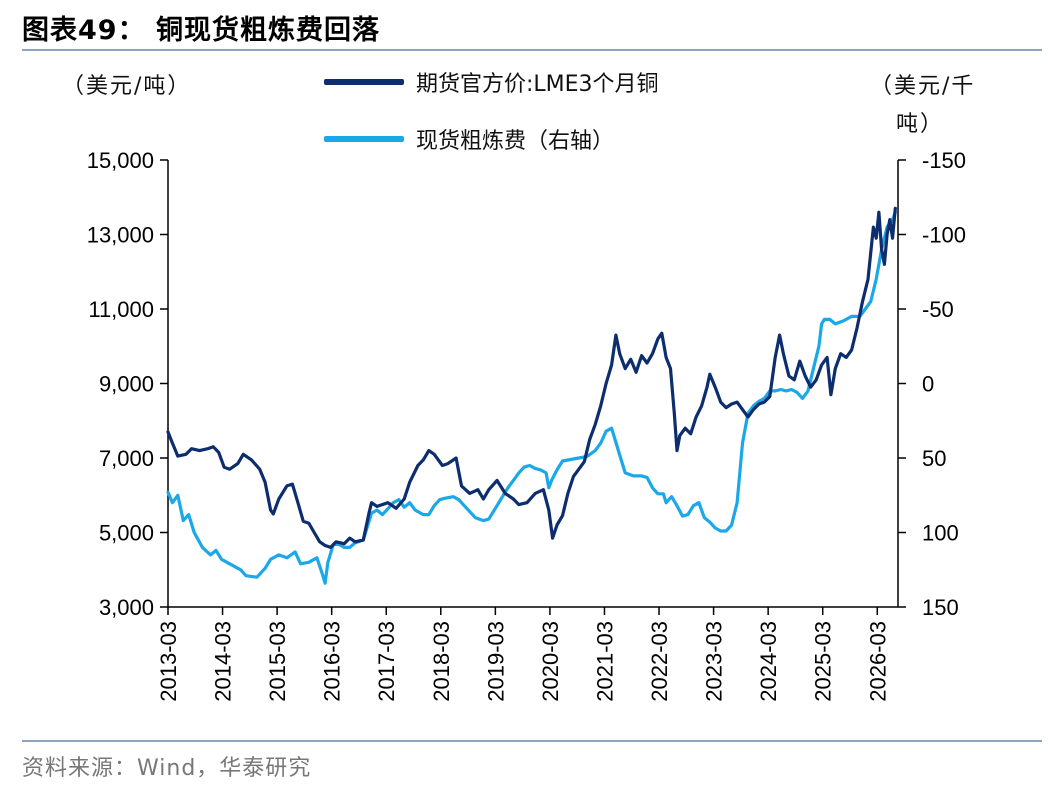 This screenshot has width=1048, height=792. Describe the element at coordinates (877, 661) in the screenshot. I see `x-tick-label: 2026-03` at that location.